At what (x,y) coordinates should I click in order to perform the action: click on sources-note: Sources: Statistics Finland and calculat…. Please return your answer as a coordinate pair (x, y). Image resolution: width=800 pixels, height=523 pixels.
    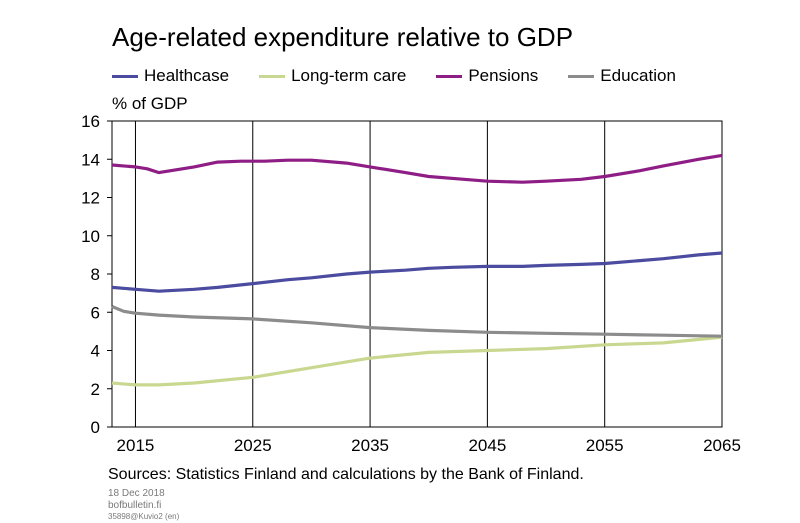
    Looking at the image, I should click on (346, 474).